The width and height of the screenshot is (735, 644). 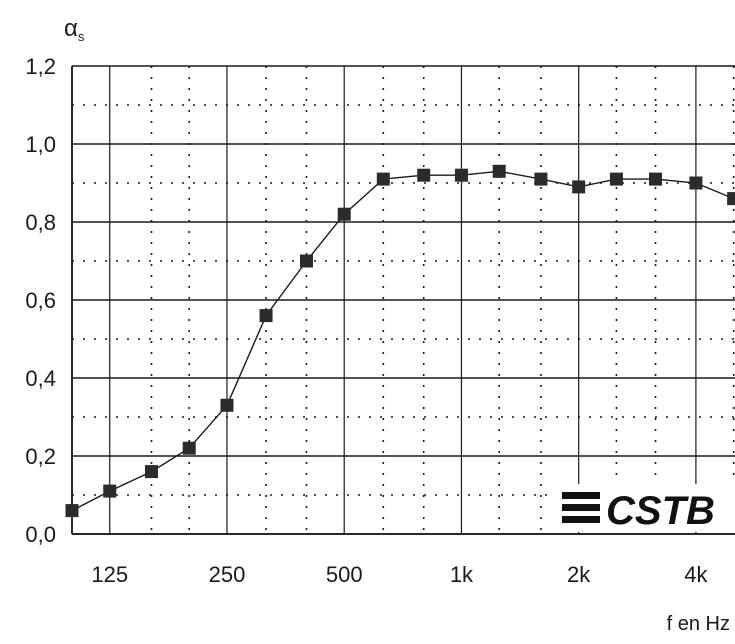 I want to click on y-tick-label: 0,2, so click(x=40, y=456).